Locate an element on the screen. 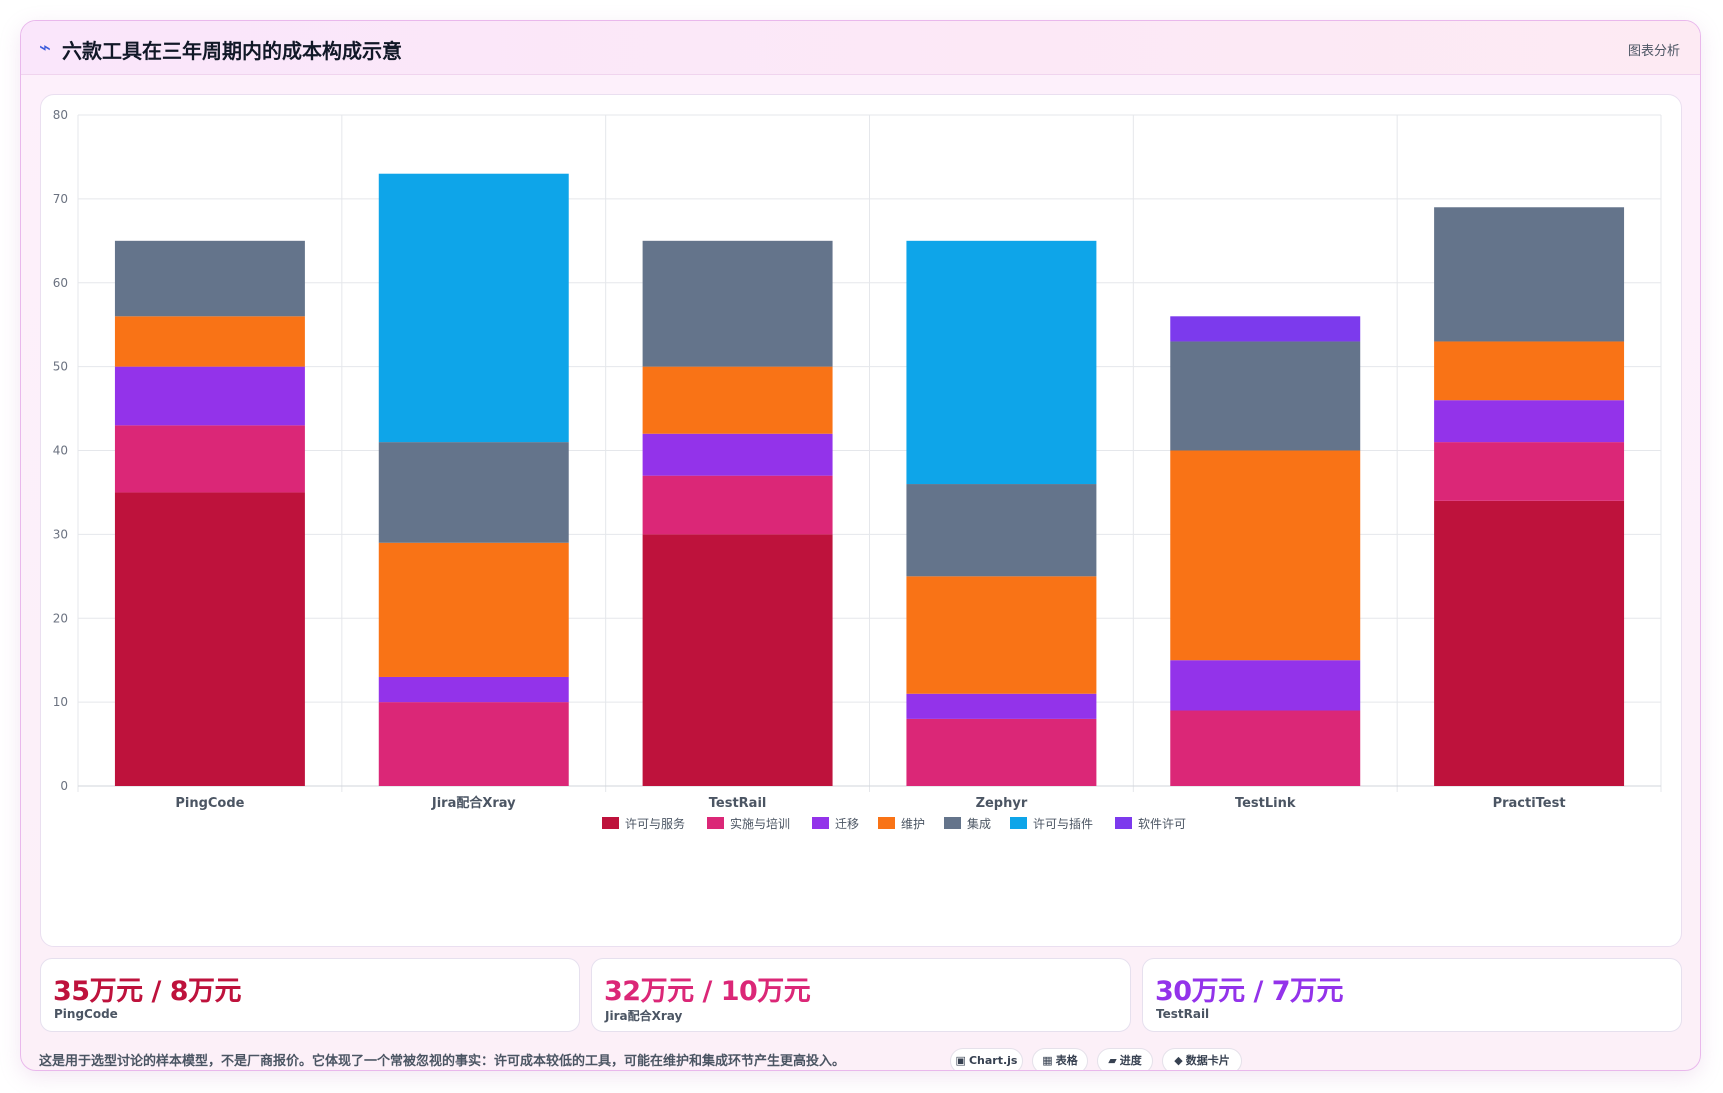 The width and height of the screenshot is (1723, 1093). legend-label: 软件许可 is located at coordinates (1162, 824).